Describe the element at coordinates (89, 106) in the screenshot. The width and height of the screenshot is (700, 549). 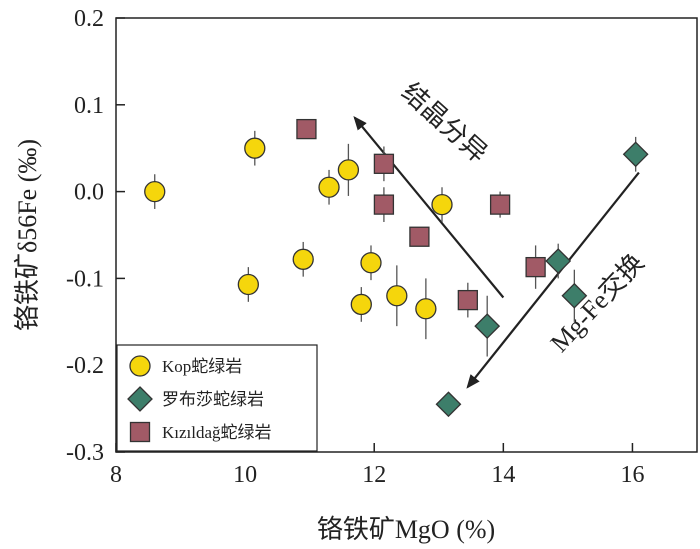
I see `y-tick-label: 0.1` at that location.